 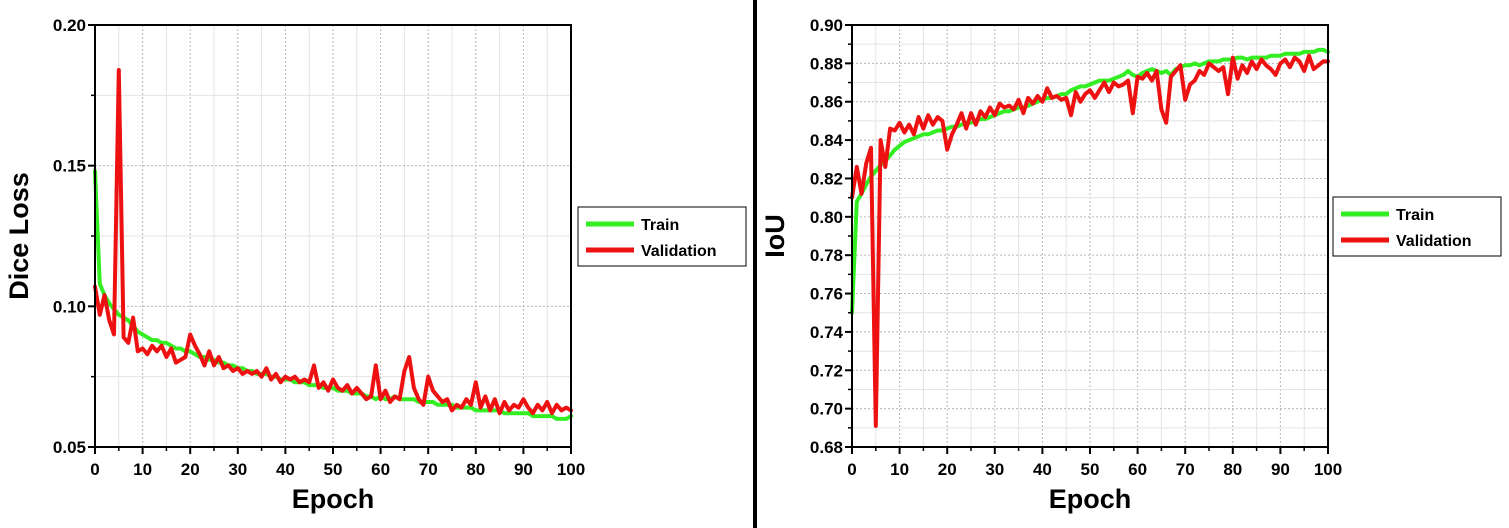 I want to click on y-tick-label: 0.84, so click(x=827, y=140).